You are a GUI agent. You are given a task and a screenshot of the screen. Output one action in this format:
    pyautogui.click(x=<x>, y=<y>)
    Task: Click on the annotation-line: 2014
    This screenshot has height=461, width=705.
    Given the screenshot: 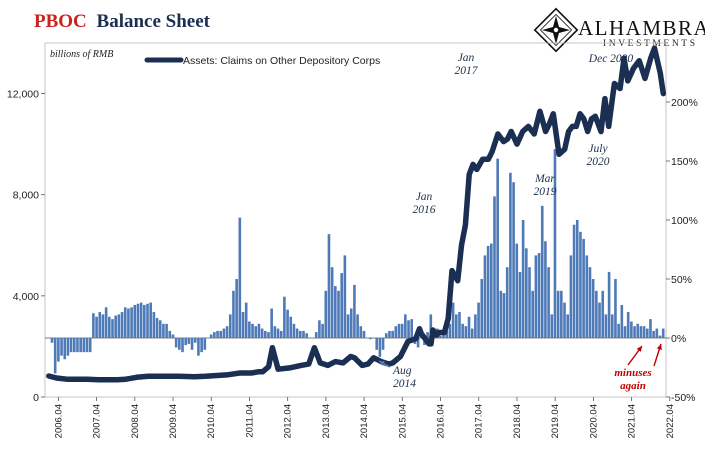 What is the action you would take?
    pyautogui.click(x=404, y=384)
    